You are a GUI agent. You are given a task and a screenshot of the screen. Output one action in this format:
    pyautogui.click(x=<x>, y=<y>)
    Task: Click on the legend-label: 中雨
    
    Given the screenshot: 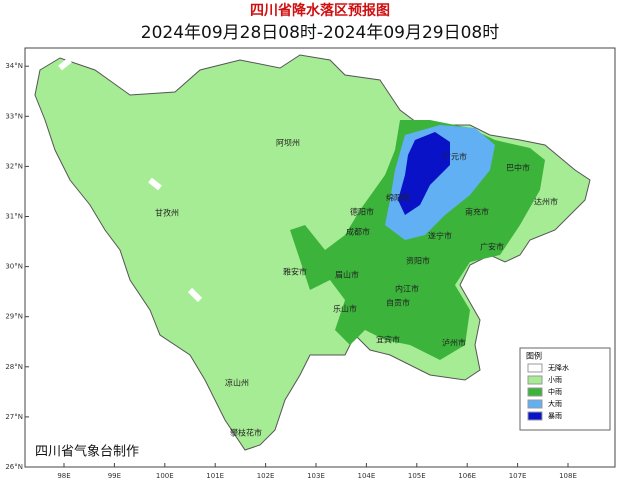 What is the action you would take?
    pyautogui.click(x=555, y=391)
    